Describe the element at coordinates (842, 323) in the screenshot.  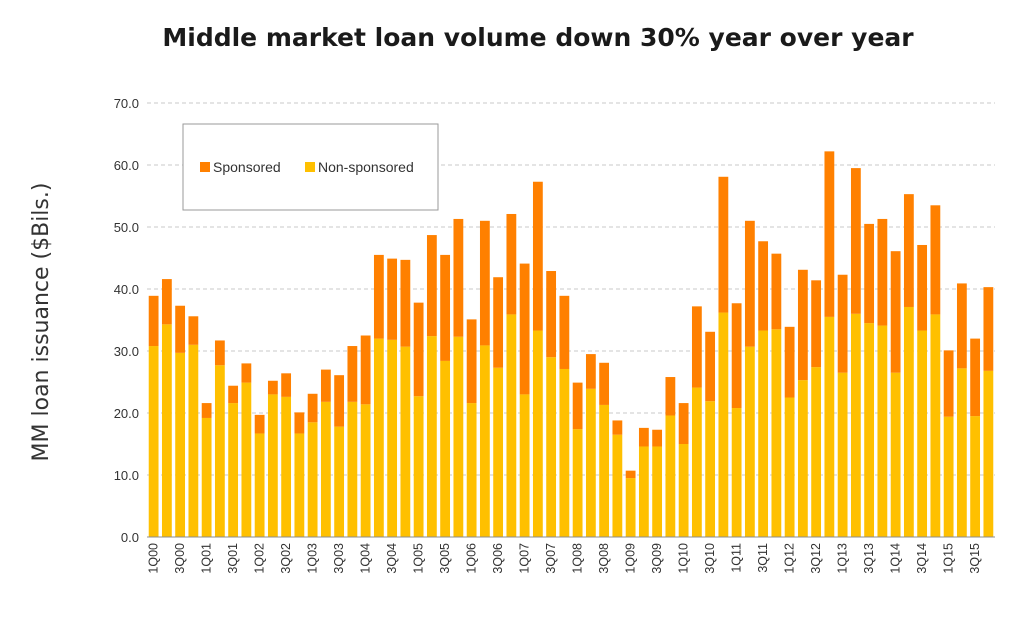
I see `bar-sponsored-1Q13` at that location.